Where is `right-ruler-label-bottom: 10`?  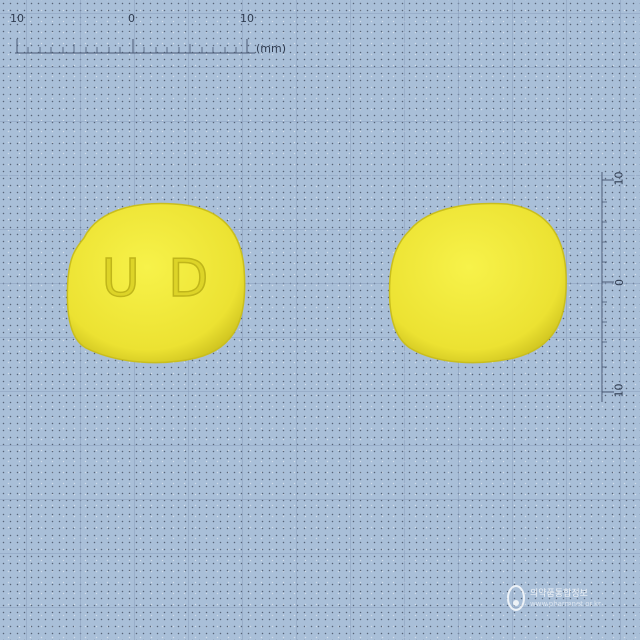
right-ruler-label-bottom: 10 is located at coordinates (619, 390).